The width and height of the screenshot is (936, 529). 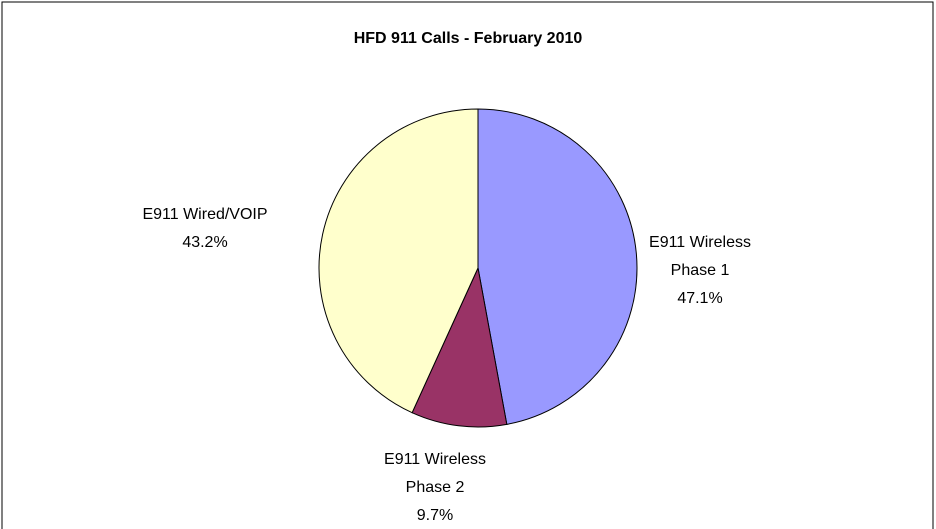 I want to click on category-label: E911 Wired/VOIP, so click(x=205, y=214).